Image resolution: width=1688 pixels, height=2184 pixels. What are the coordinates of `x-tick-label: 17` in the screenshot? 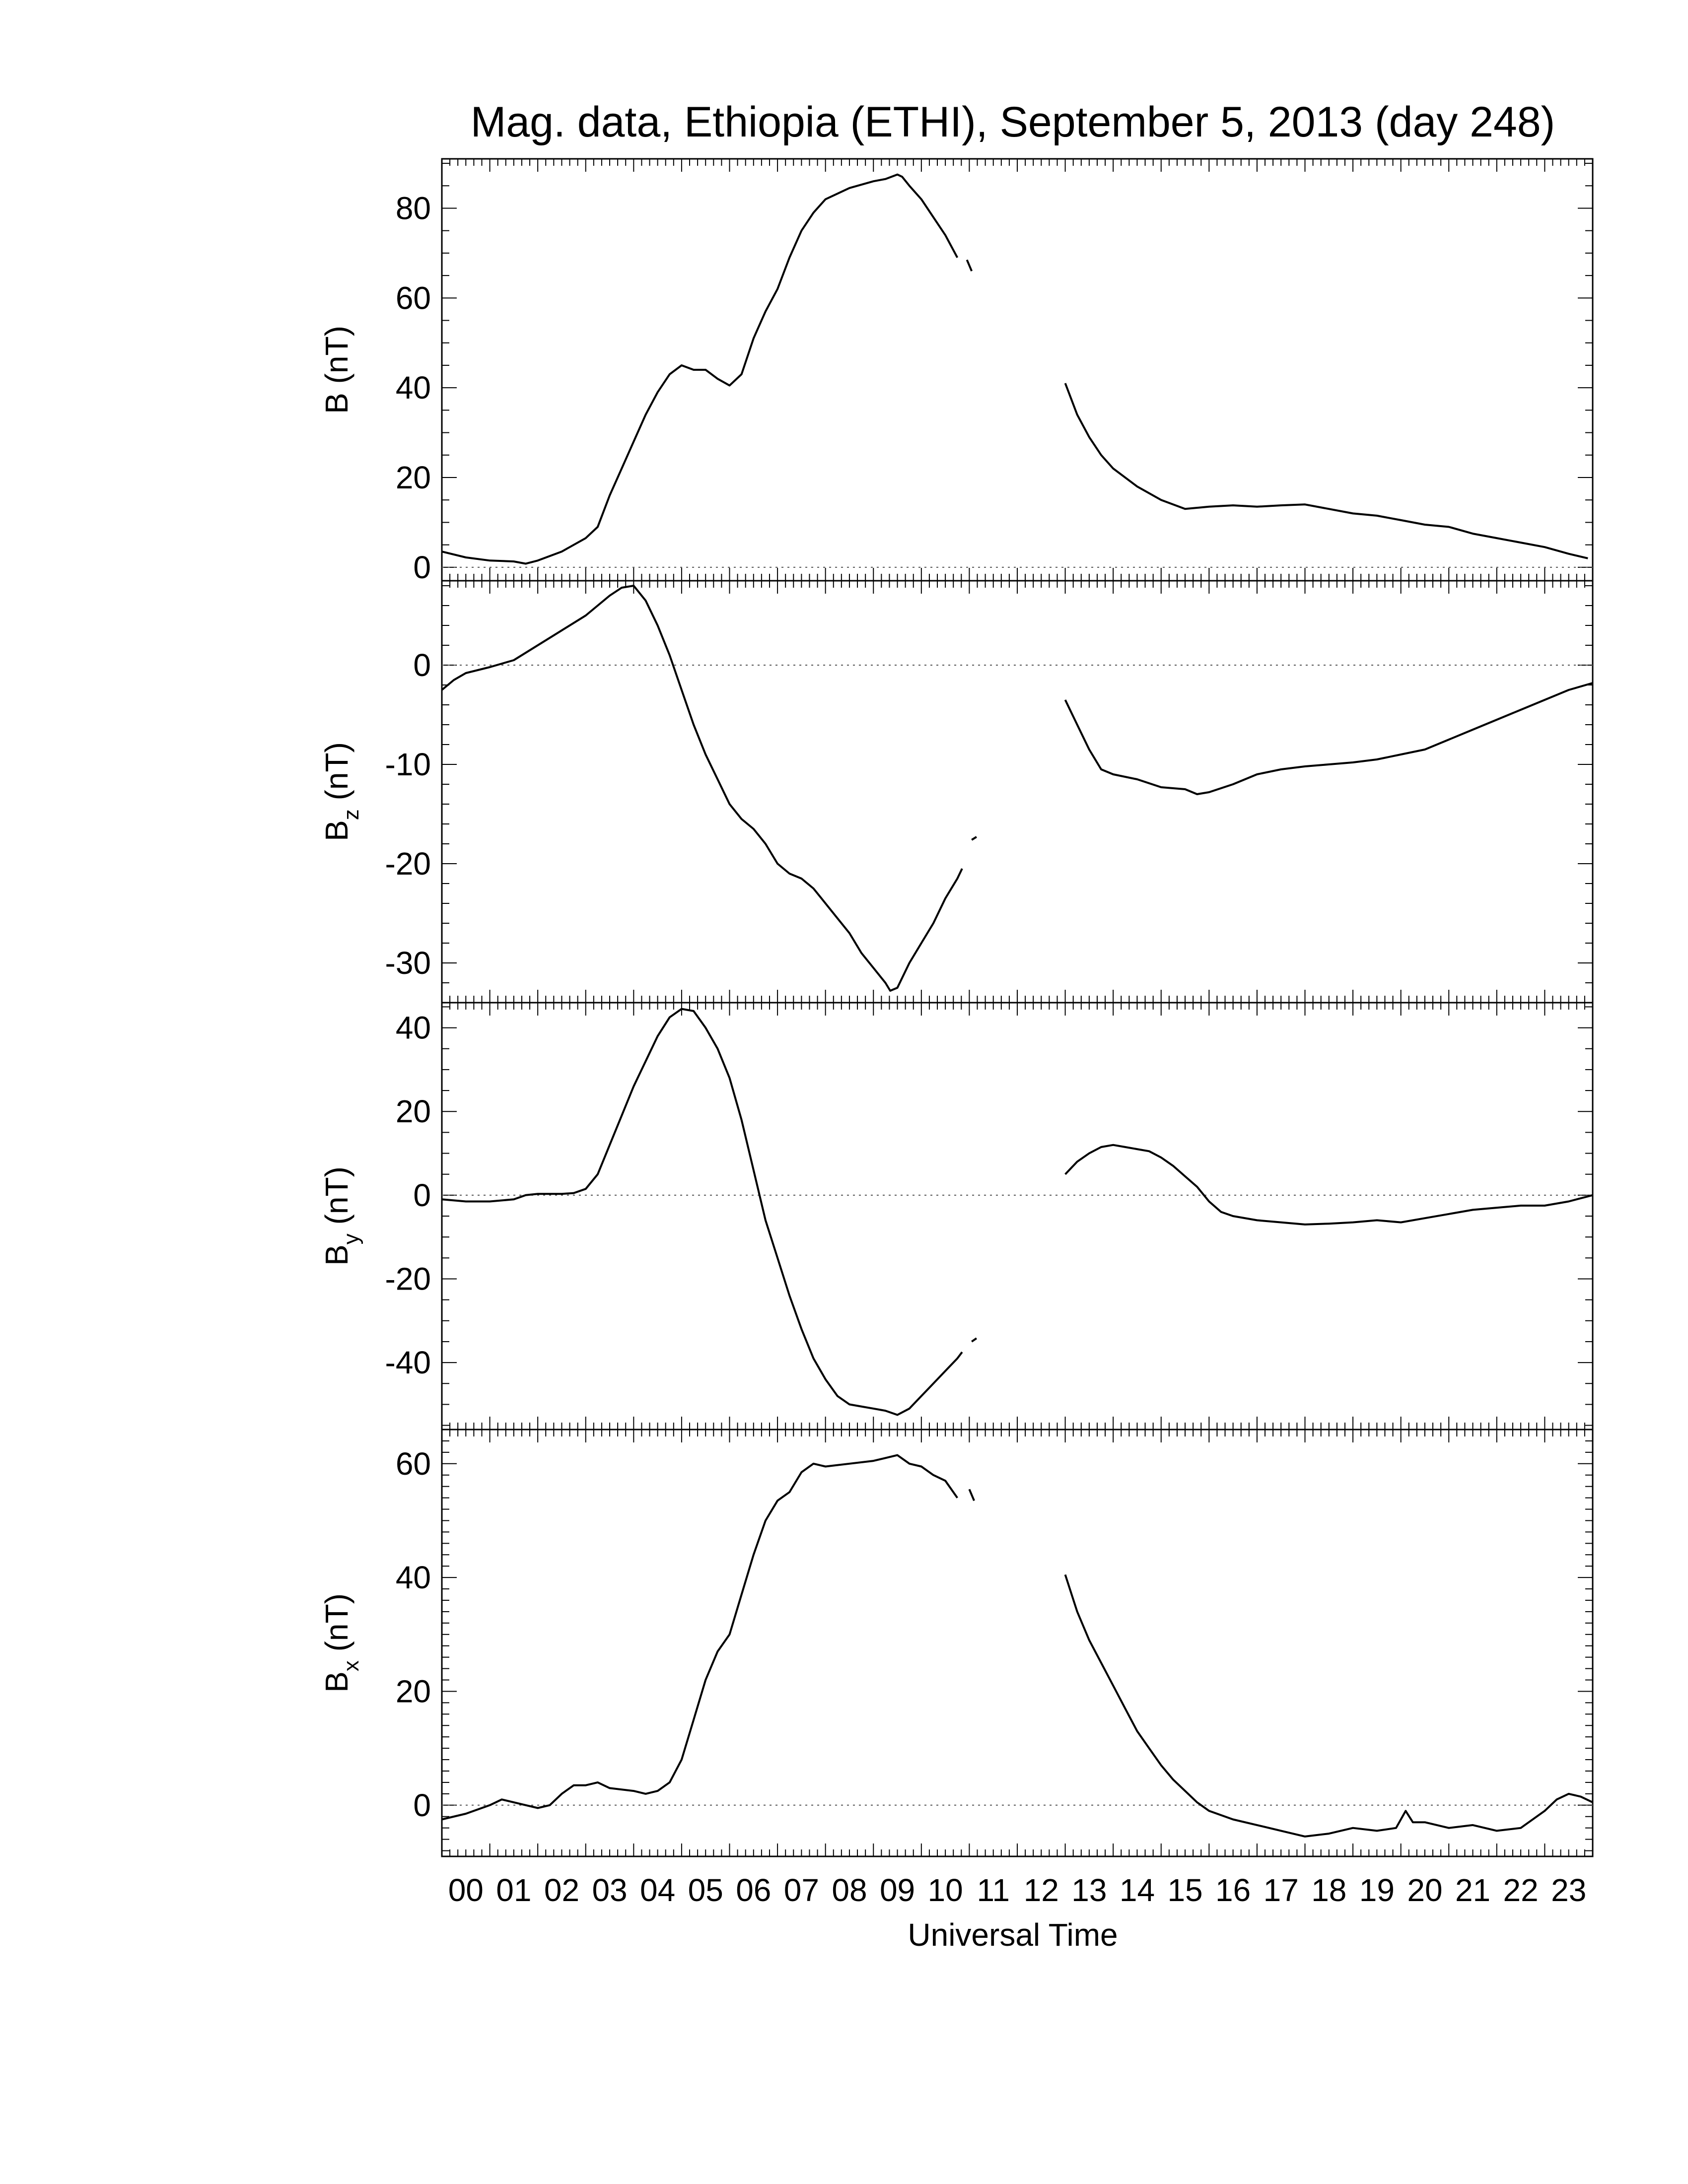 It's located at (1281, 1890).